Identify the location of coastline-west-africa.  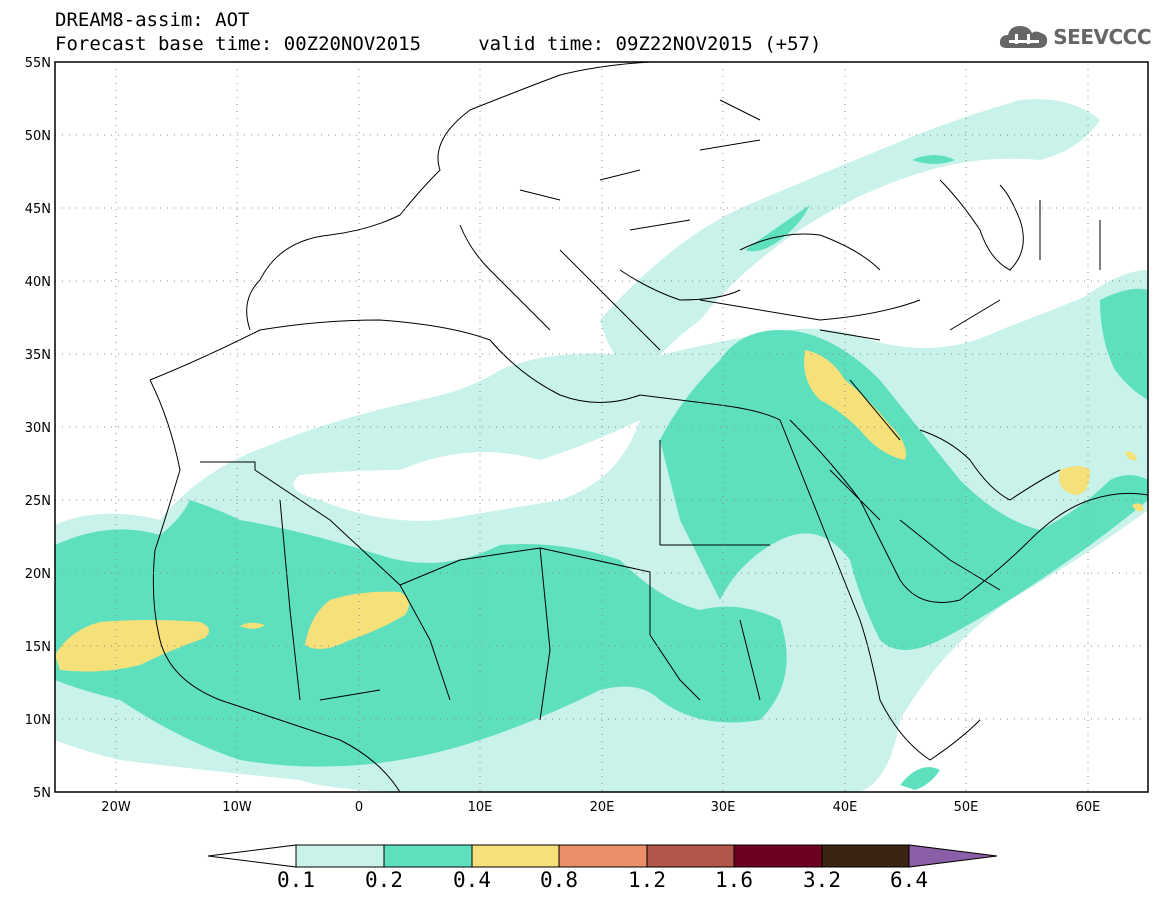
(275, 585).